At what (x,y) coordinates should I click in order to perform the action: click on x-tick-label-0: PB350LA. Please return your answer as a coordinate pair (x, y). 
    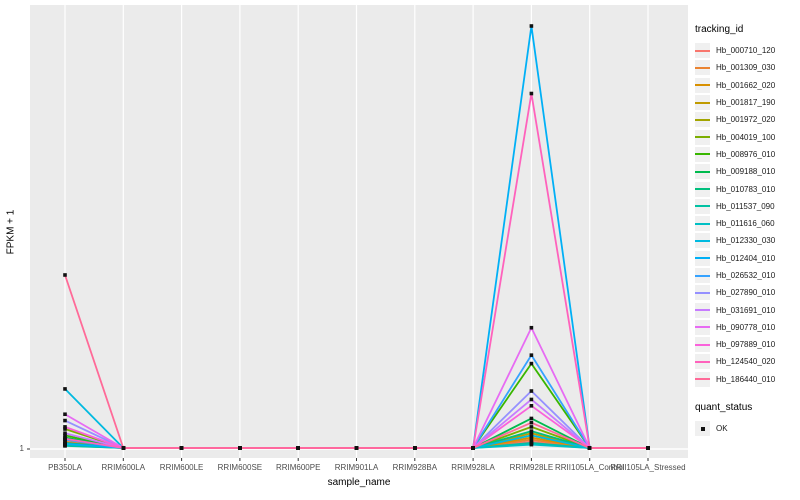
    Looking at the image, I should click on (65, 467).